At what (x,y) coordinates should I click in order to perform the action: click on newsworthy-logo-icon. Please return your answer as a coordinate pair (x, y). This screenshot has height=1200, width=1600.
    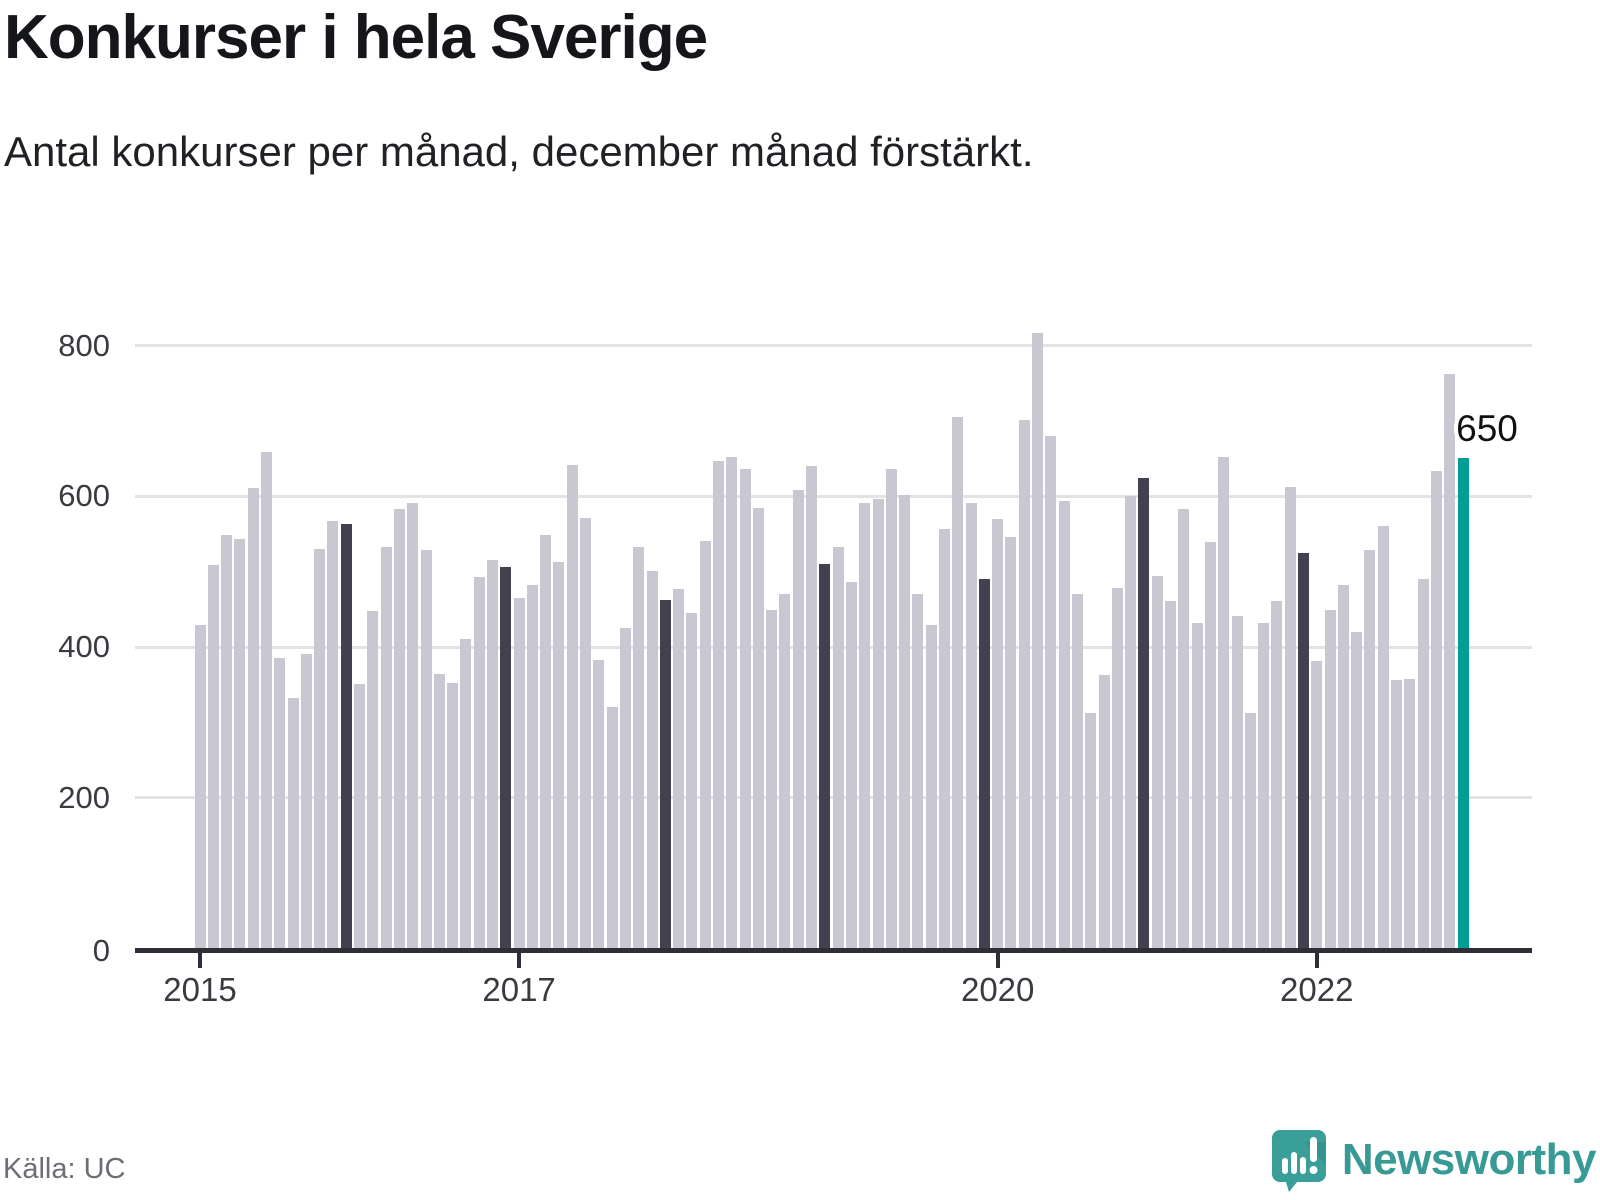
    Looking at the image, I should click on (1298, 1161).